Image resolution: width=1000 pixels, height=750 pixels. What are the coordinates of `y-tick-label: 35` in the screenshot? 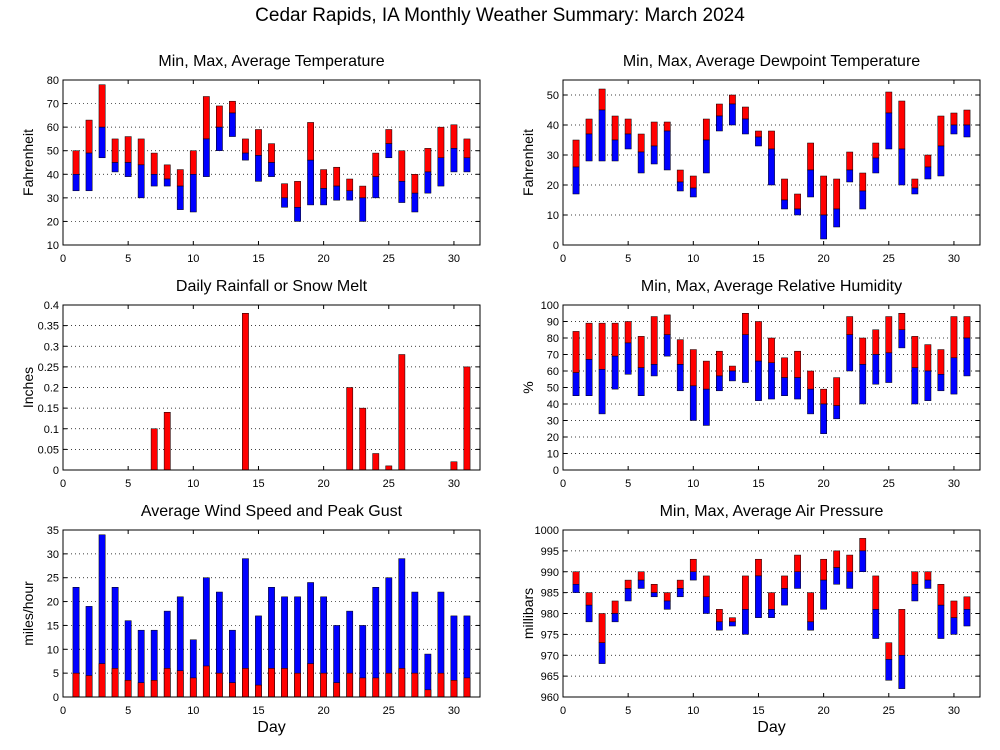 It's located at (53, 531).